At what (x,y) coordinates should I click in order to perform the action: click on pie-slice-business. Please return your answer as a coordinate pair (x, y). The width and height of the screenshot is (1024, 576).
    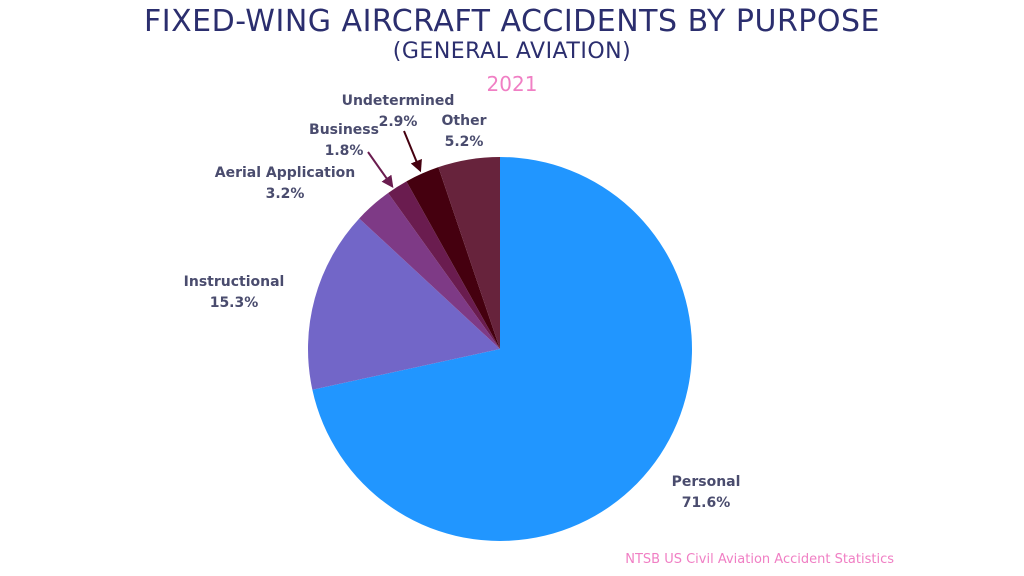
    Looking at the image, I should click on (444, 265).